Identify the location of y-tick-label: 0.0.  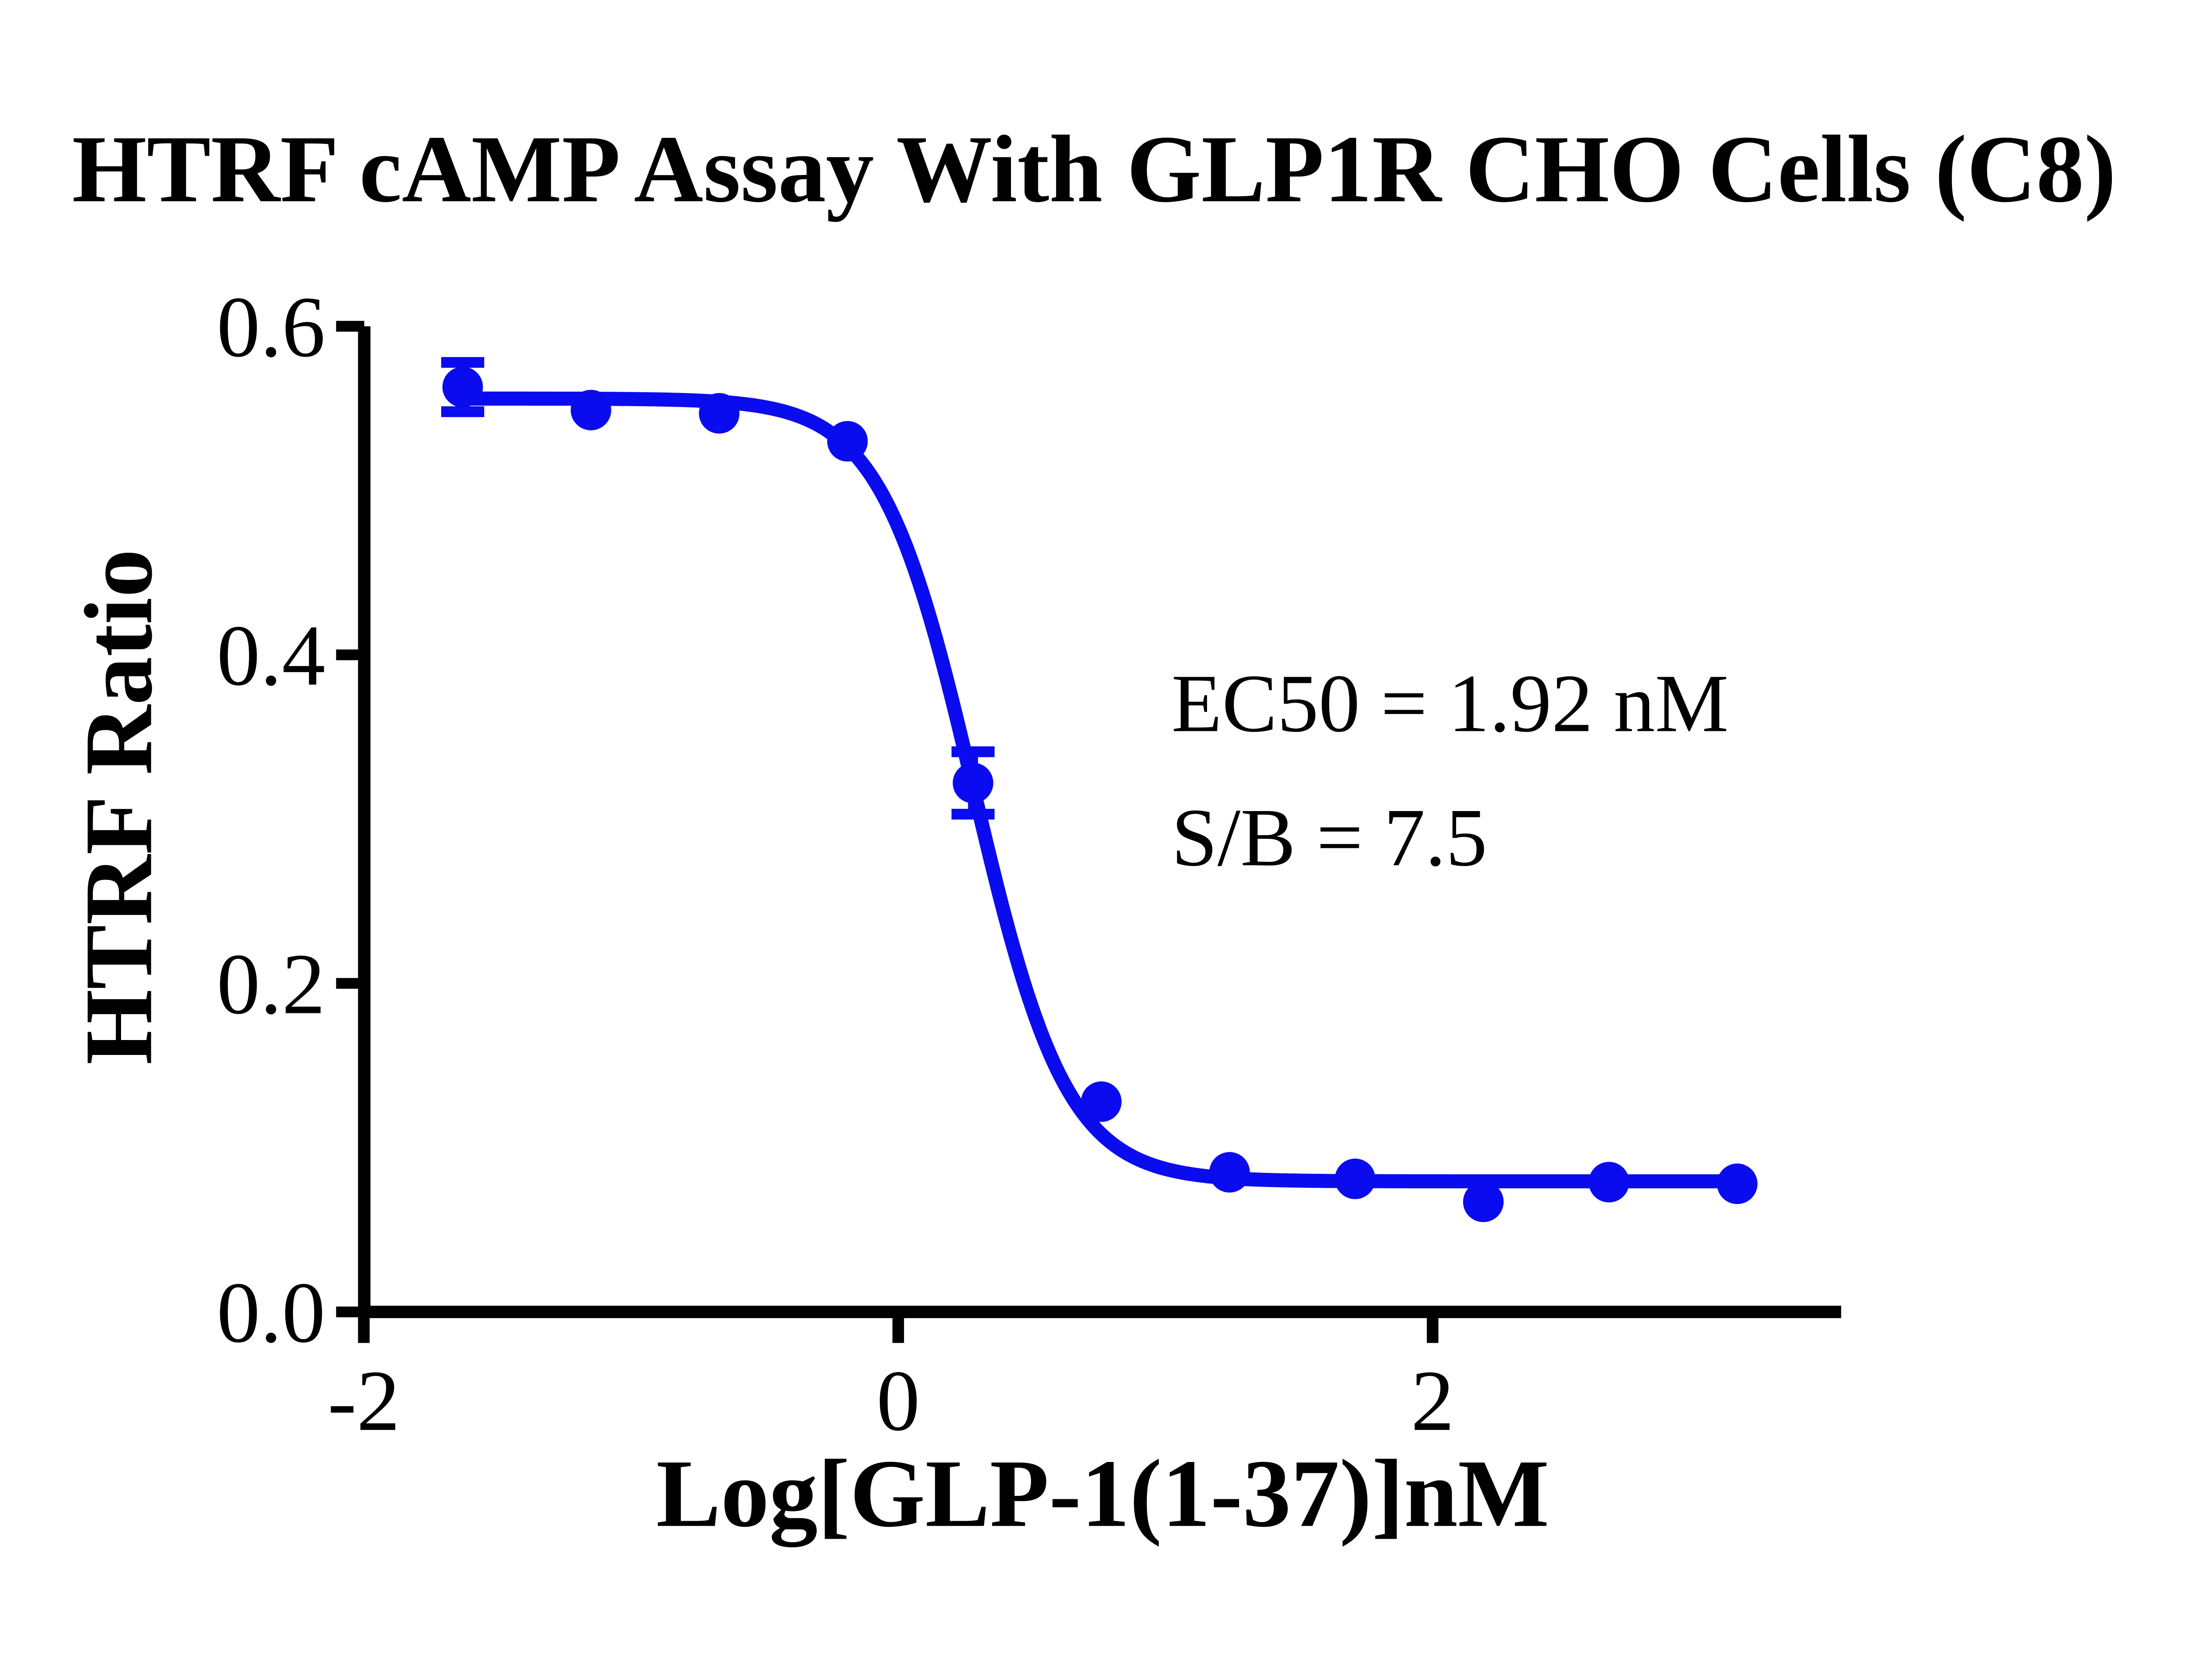
(271, 1312).